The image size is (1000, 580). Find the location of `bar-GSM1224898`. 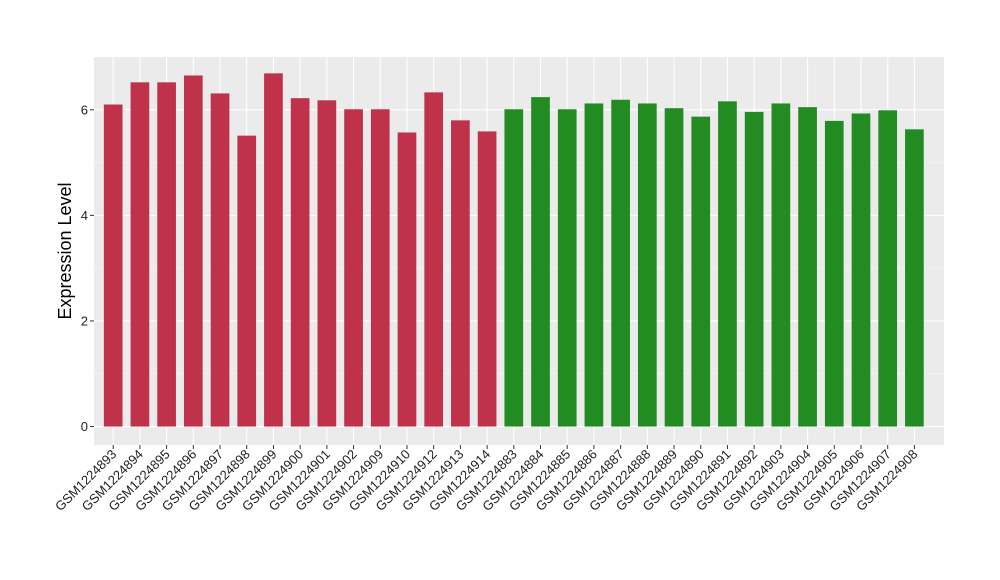

bar-GSM1224898 is located at coordinates (247, 281).